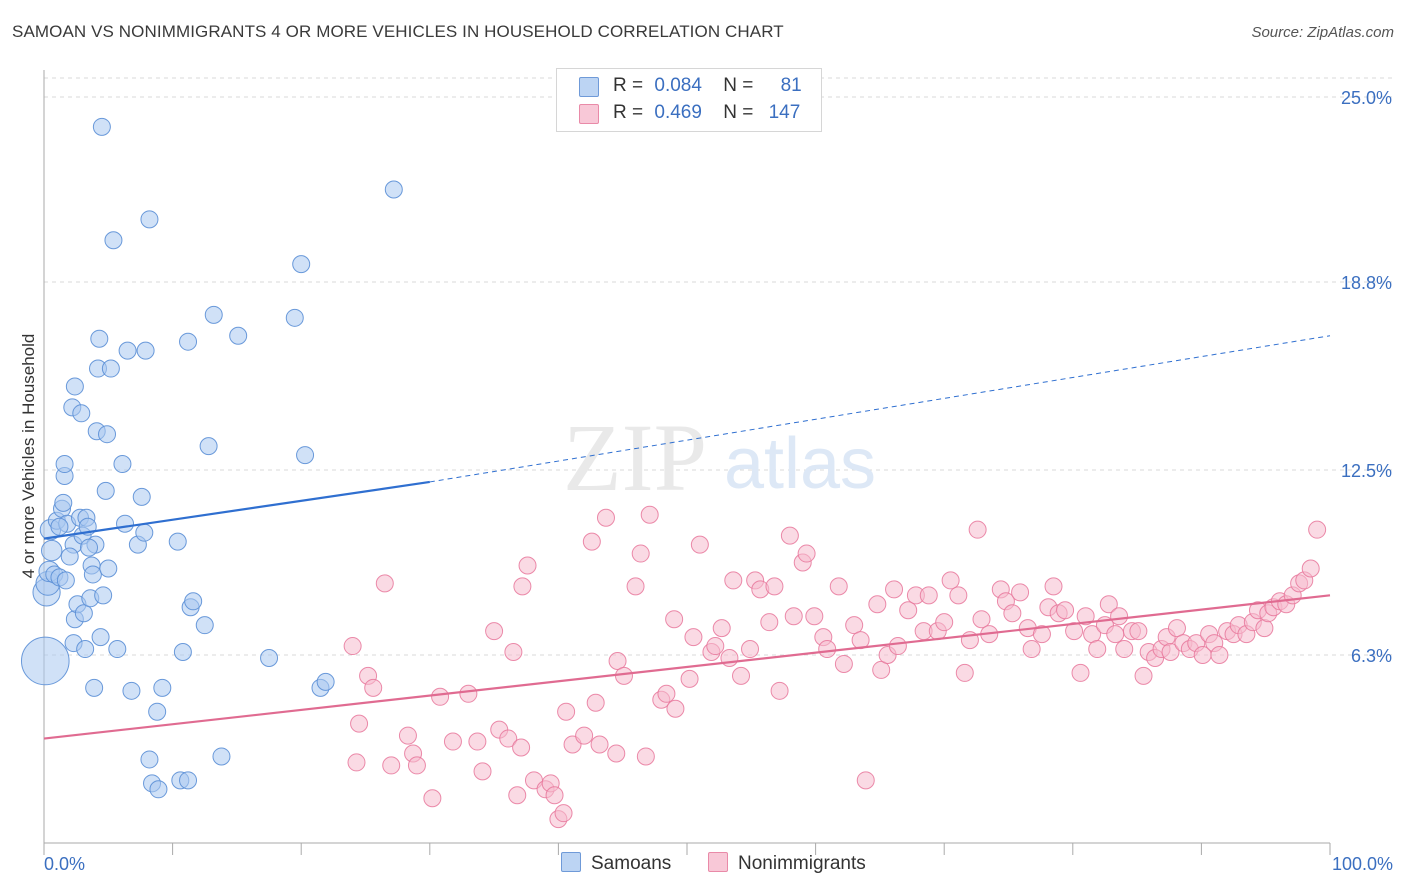 This screenshot has height=892, width=1406. What do you see at coordinates (635, 457) in the screenshot?
I see `watermark-zip: ZIP` at bounding box center [635, 457].